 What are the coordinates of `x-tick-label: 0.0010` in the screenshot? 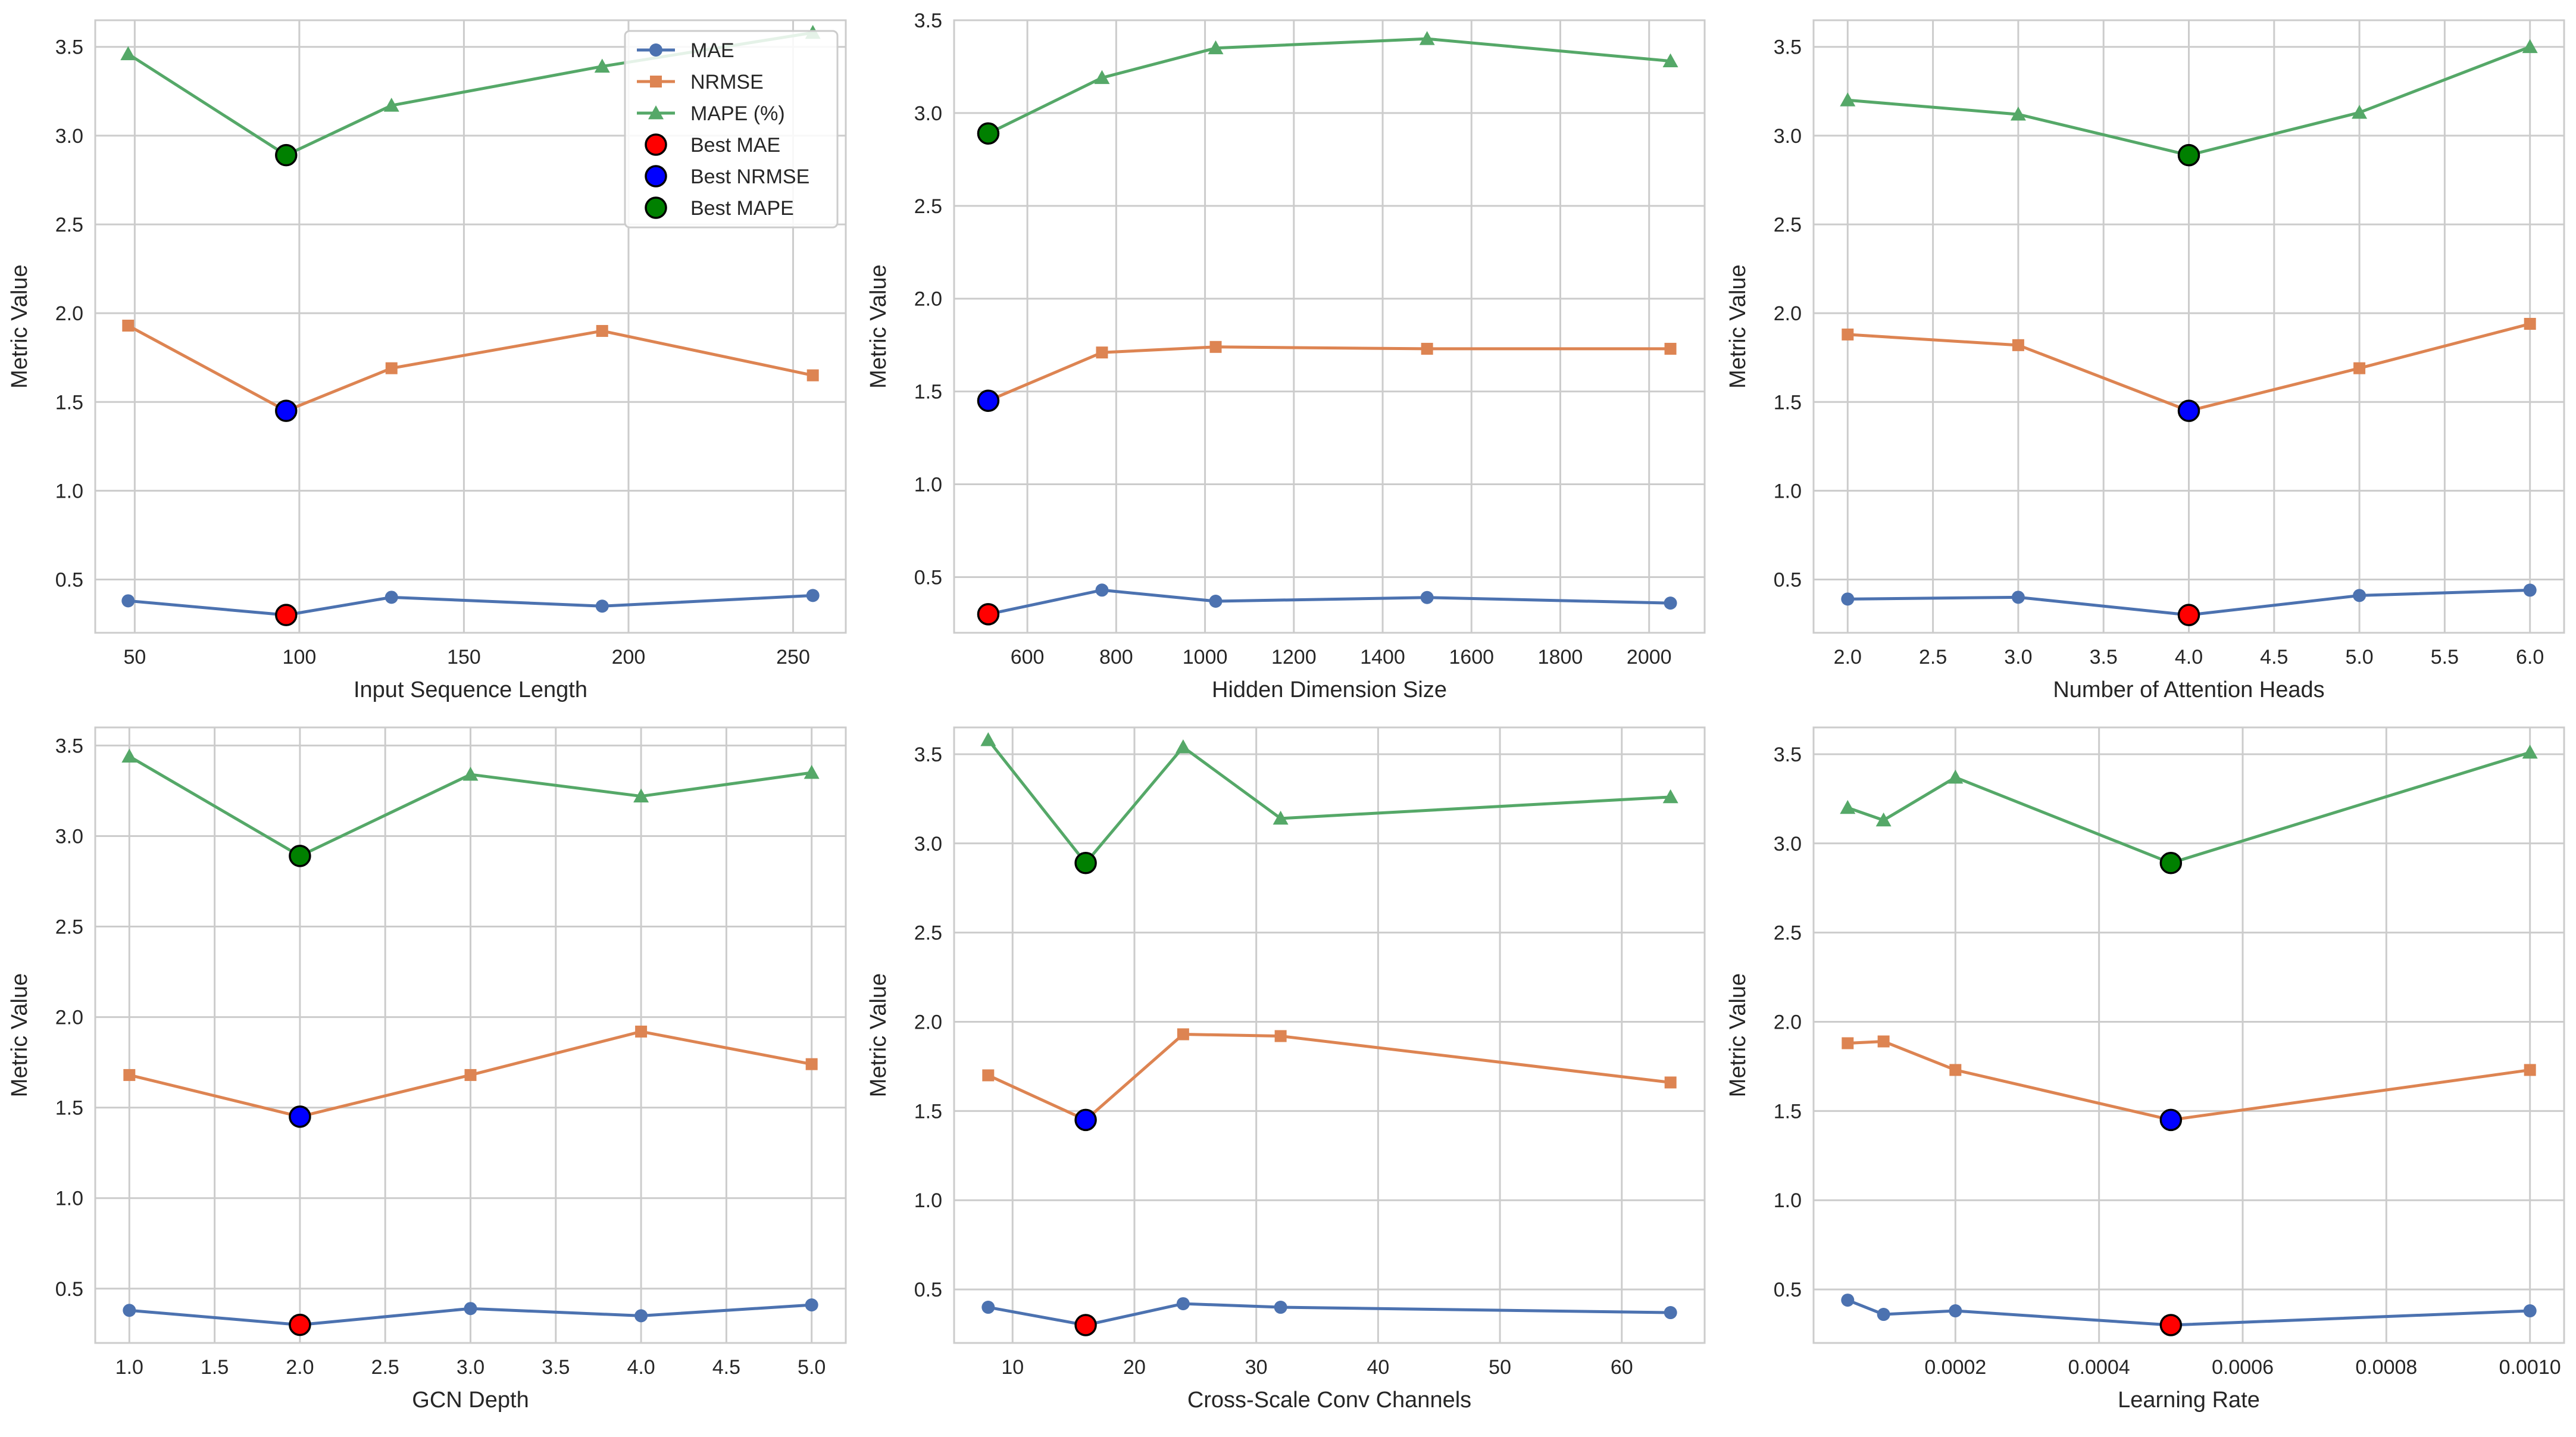 It's located at (2530, 1367).